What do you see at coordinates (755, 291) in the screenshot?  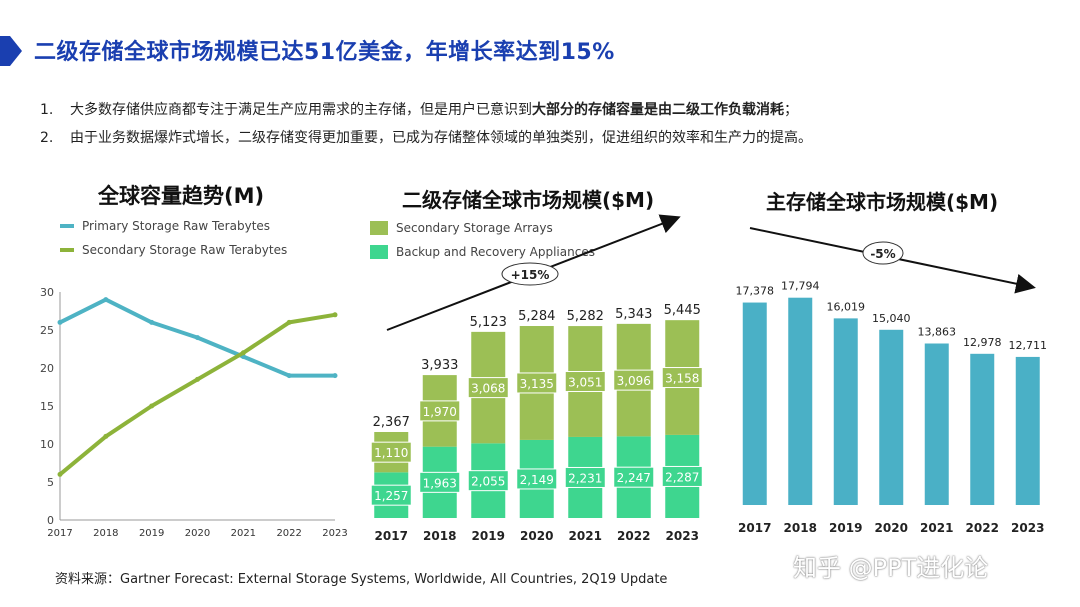 I see `data-label: 17,378` at bounding box center [755, 291].